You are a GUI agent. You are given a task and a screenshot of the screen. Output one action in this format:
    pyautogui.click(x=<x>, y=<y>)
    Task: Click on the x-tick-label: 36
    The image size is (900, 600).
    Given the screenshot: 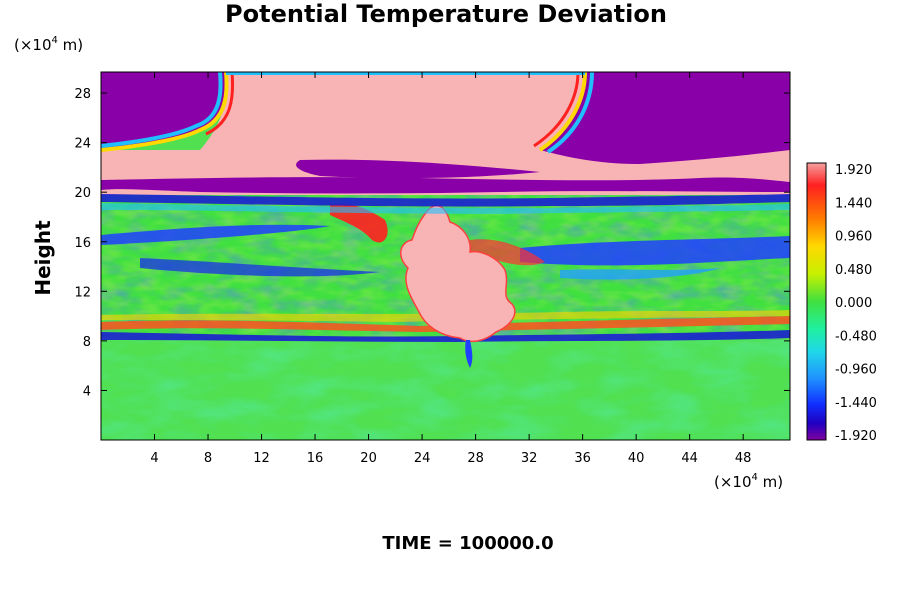 What is the action you would take?
    pyautogui.click(x=582, y=458)
    